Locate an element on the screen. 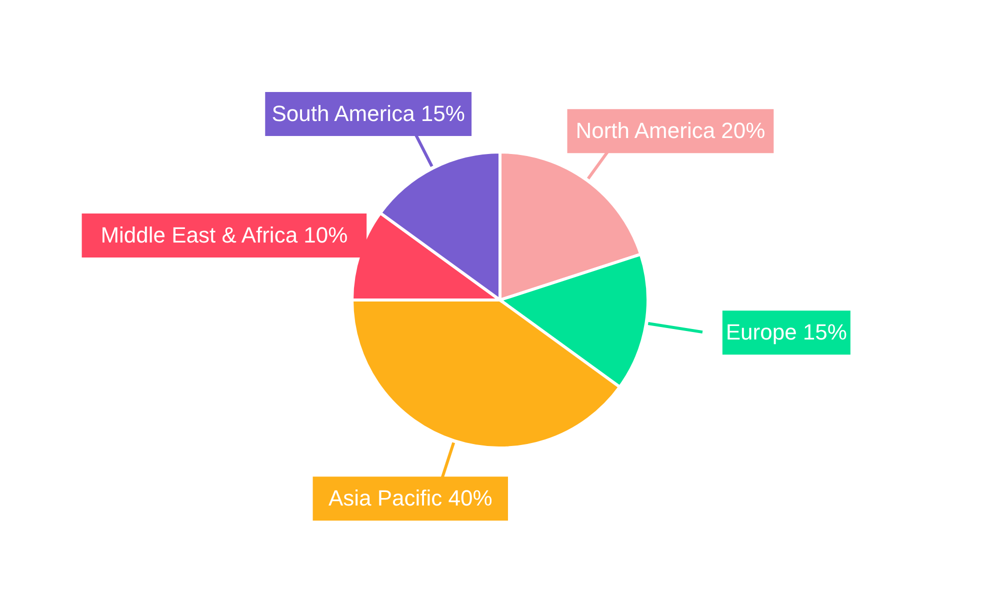  slice-label: South America 15% is located at coordinates (368, 113).